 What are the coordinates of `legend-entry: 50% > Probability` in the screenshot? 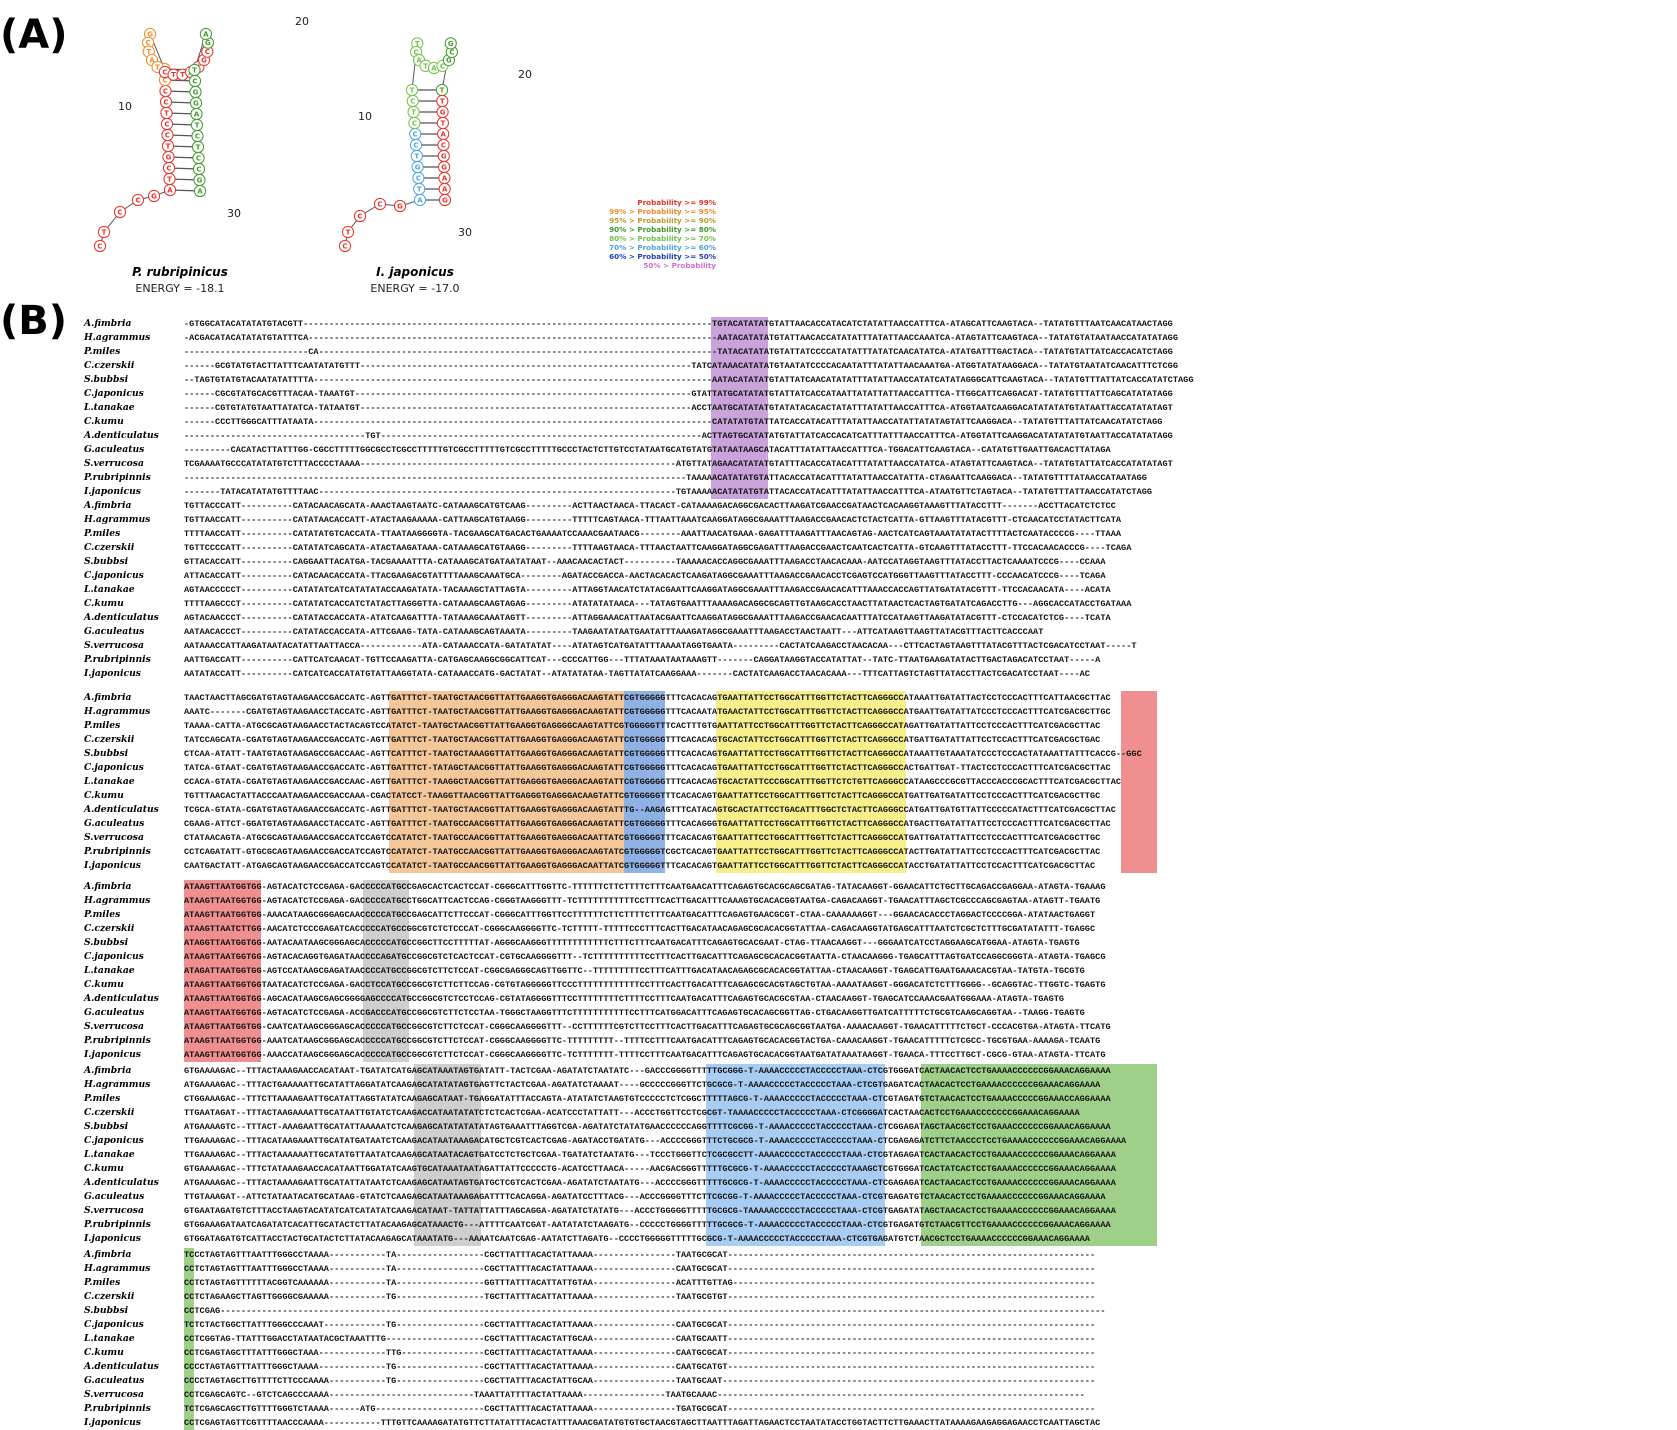 It's located at (679, 265).